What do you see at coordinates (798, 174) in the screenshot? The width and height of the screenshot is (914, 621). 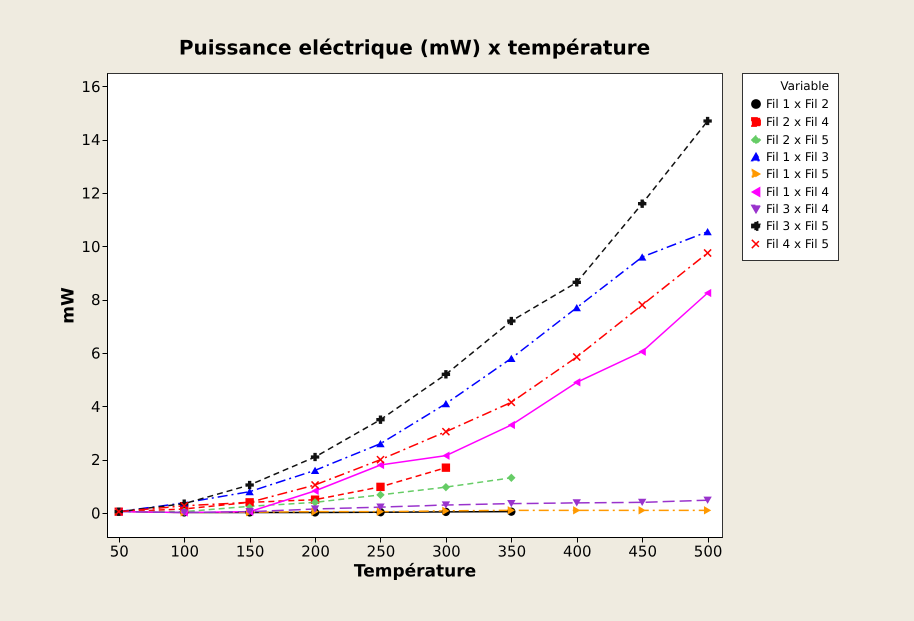 I see `legend-label: Fil 1 x Fil 5` at bounding box center [798, 174].